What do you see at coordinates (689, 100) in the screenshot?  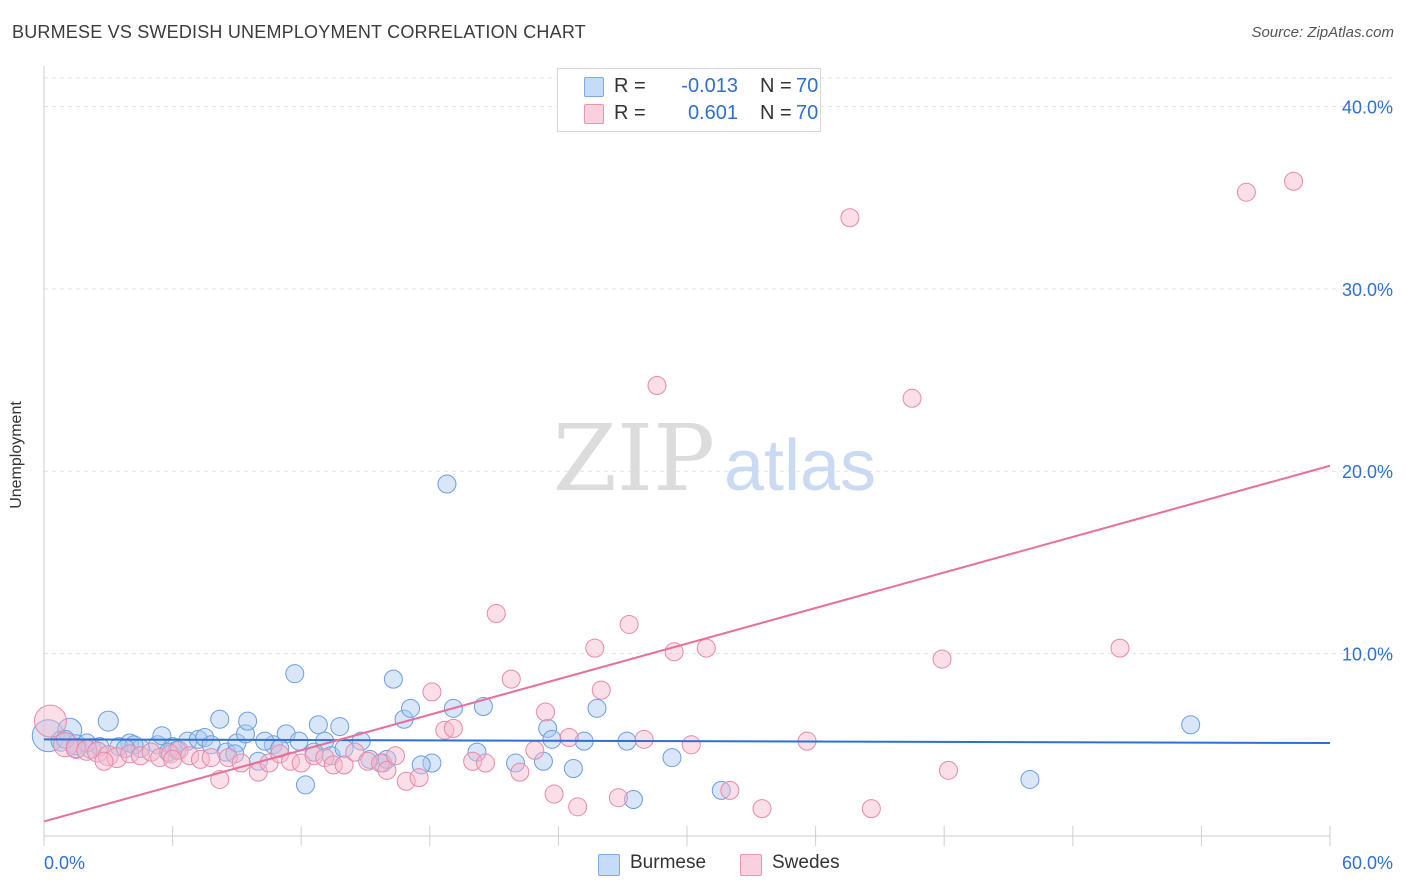 I see `stats-legend: R = -0.013 N = 70 R = 0.601 N = 70` at bounding box center [689, 100].